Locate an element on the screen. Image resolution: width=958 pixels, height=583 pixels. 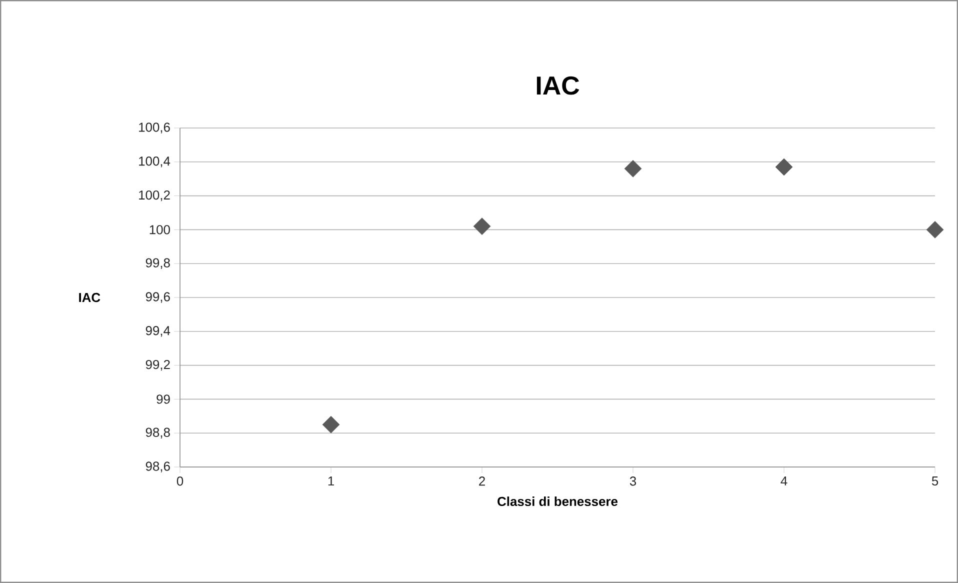
x-tick-label: 0 is located at coordinates (180, 481).